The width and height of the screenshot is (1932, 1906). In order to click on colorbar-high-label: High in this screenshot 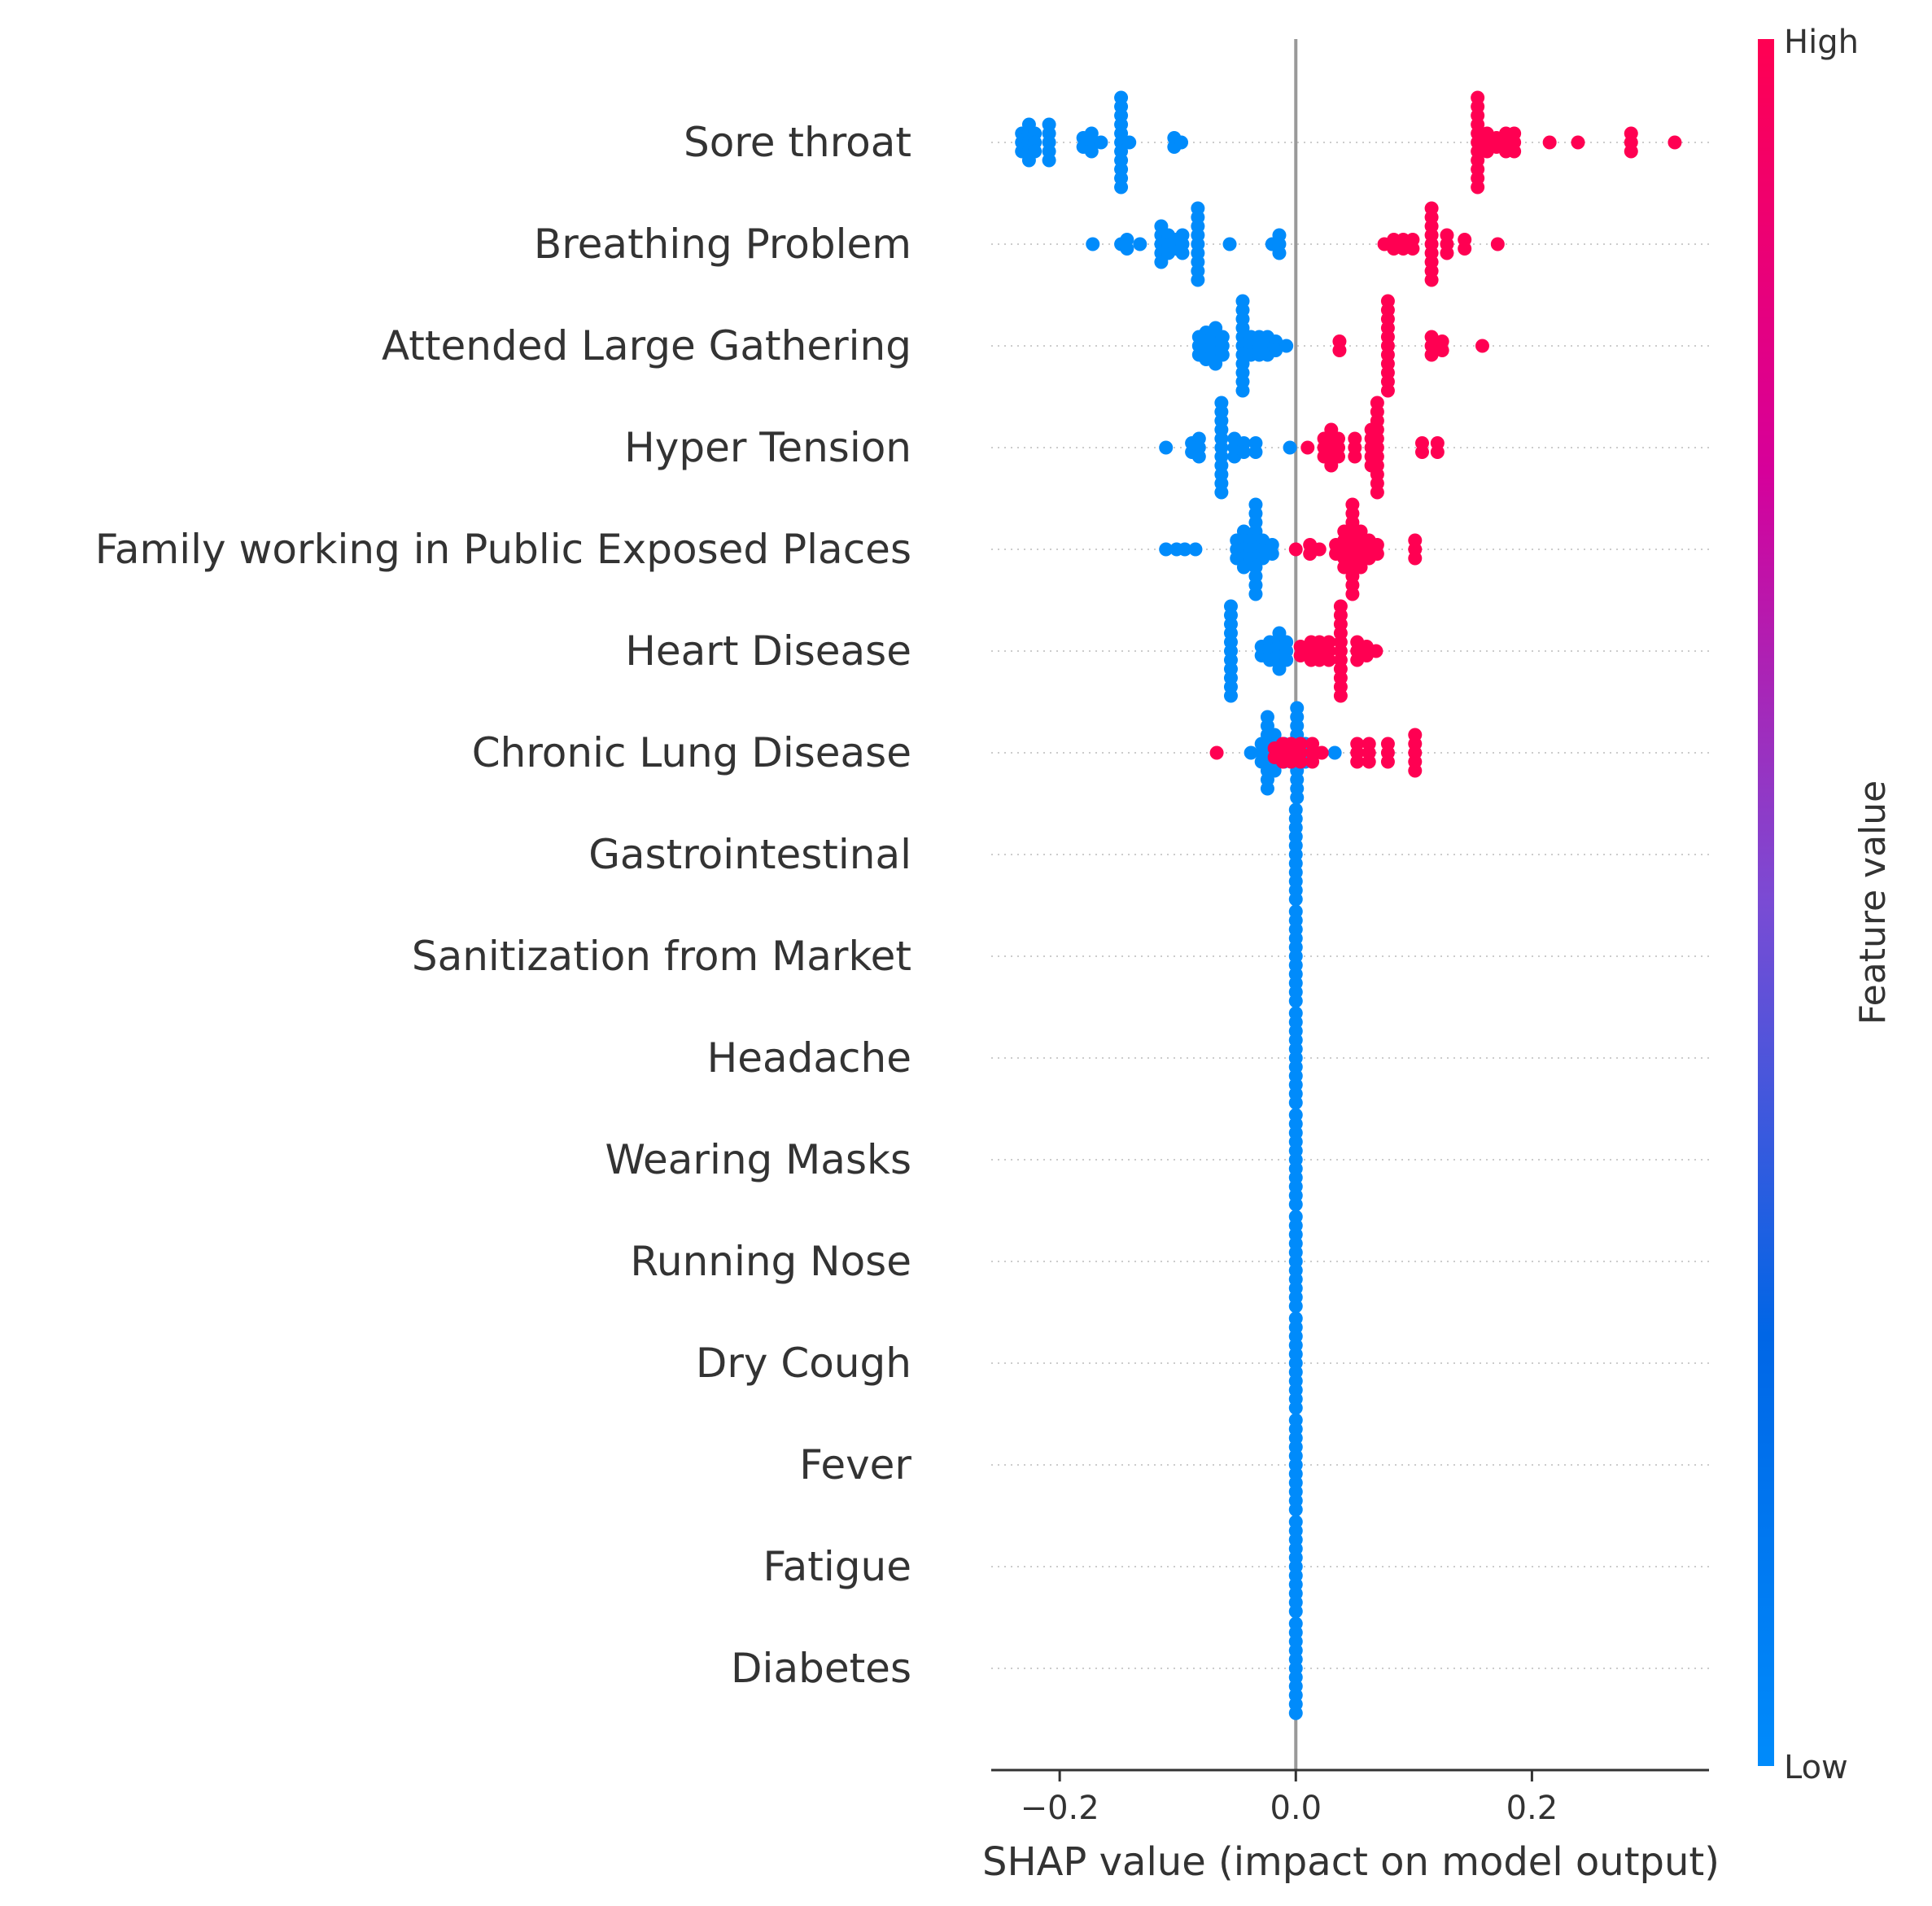, I will do `click(1822, 42)`.